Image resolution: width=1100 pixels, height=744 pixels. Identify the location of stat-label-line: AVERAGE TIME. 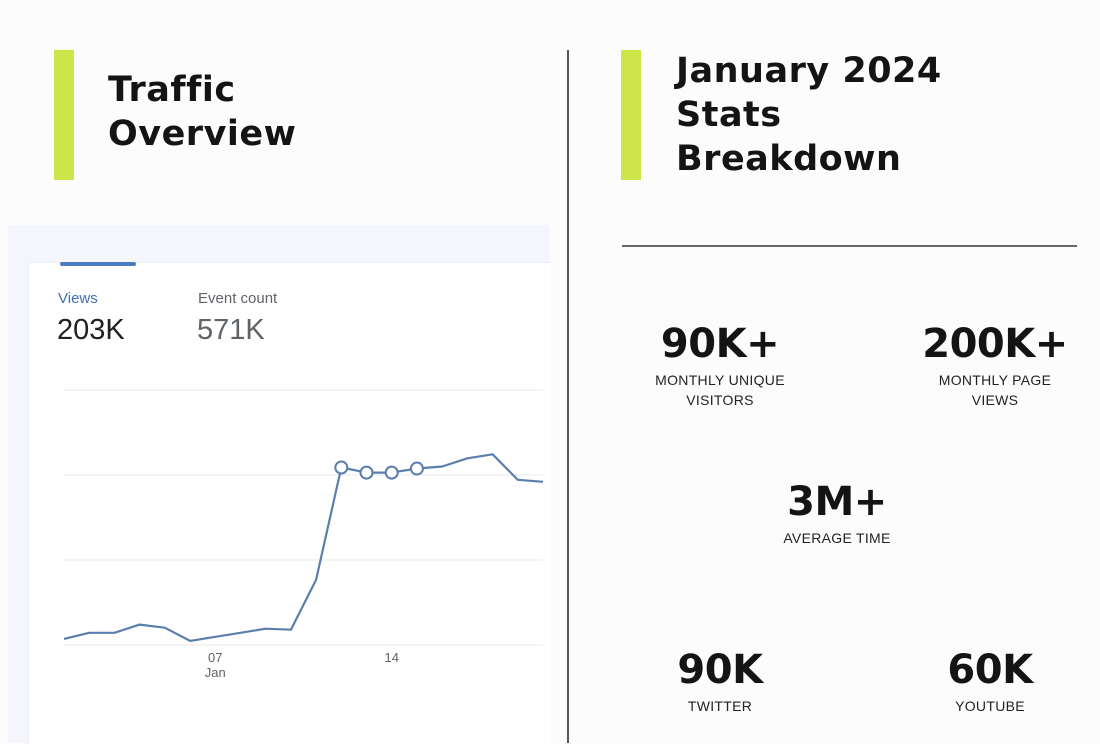
(837, 538).